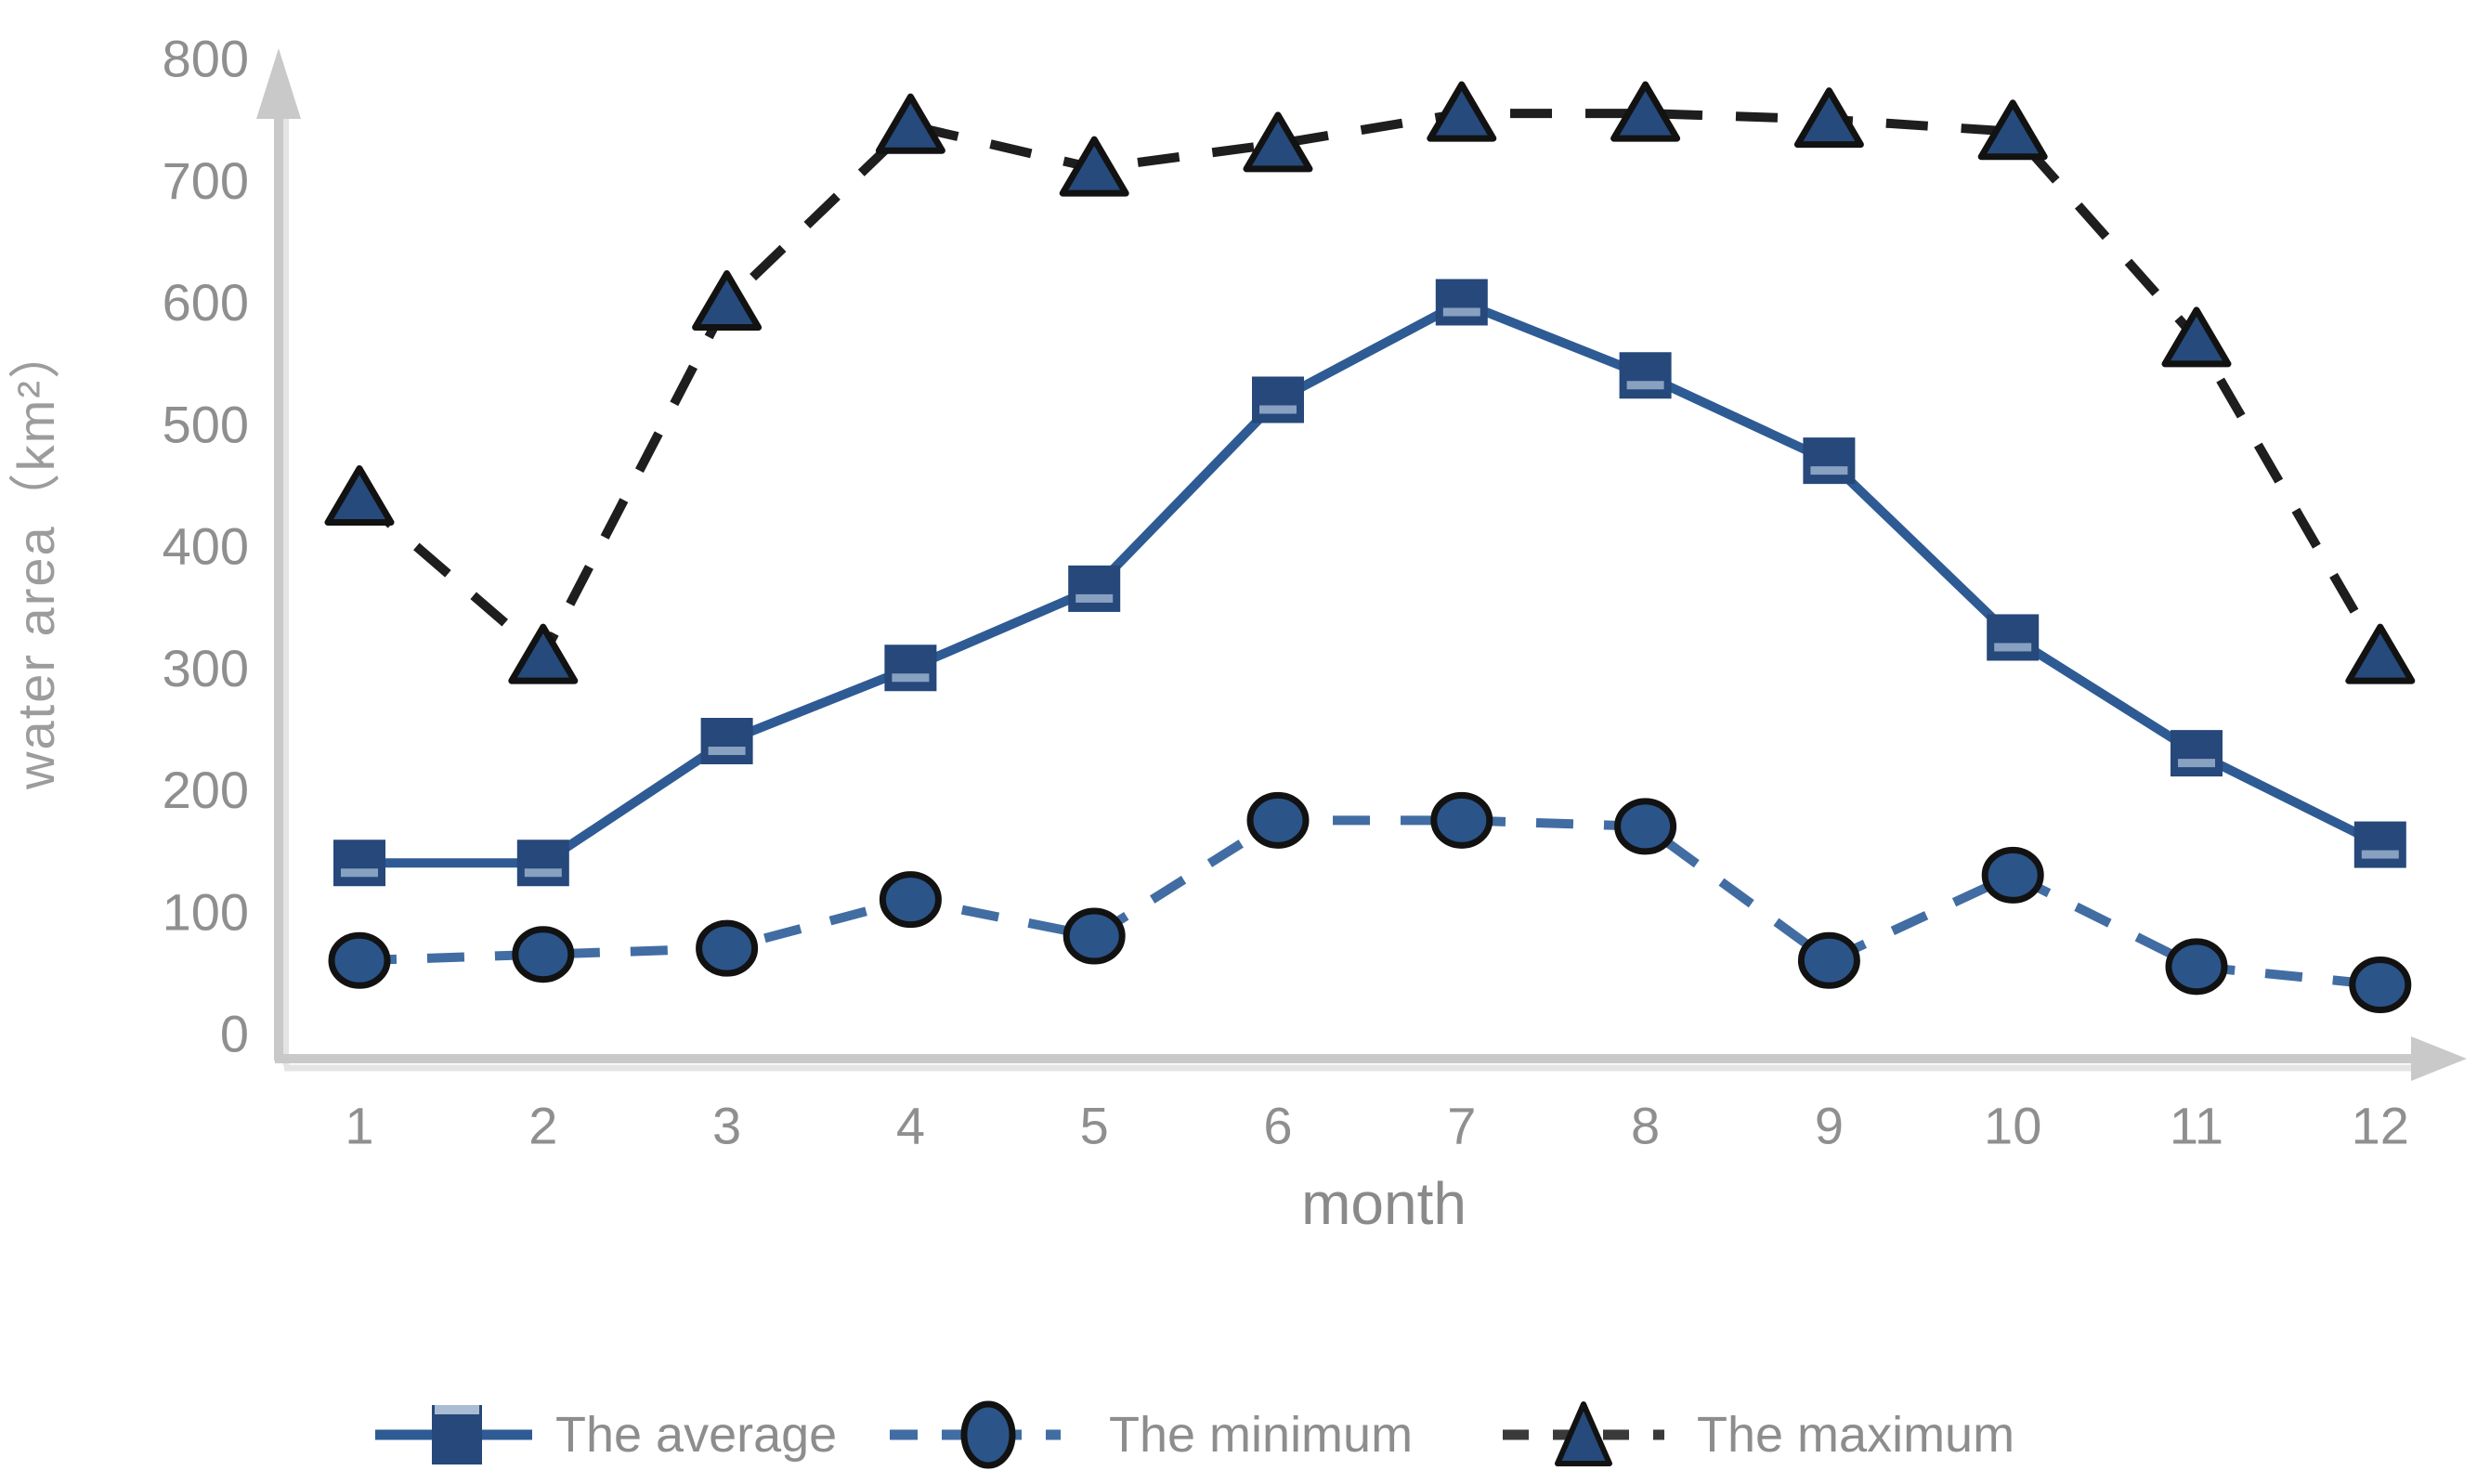 This screenshot has height=1484, width=2490. I want to click on legend-label: The maximum, so click(1856, 1435).